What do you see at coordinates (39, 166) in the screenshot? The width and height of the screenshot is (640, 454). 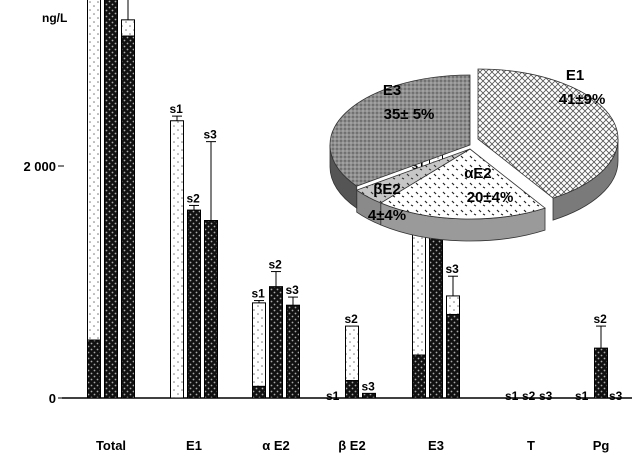 I see `y-tick-label: 2 000` at bounding box center [39, 166].